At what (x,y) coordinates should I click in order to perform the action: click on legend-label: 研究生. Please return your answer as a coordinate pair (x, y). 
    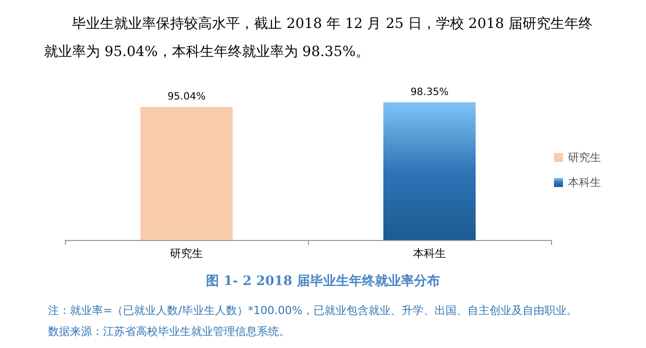
    Looking at the image, I should click on (584, 157).